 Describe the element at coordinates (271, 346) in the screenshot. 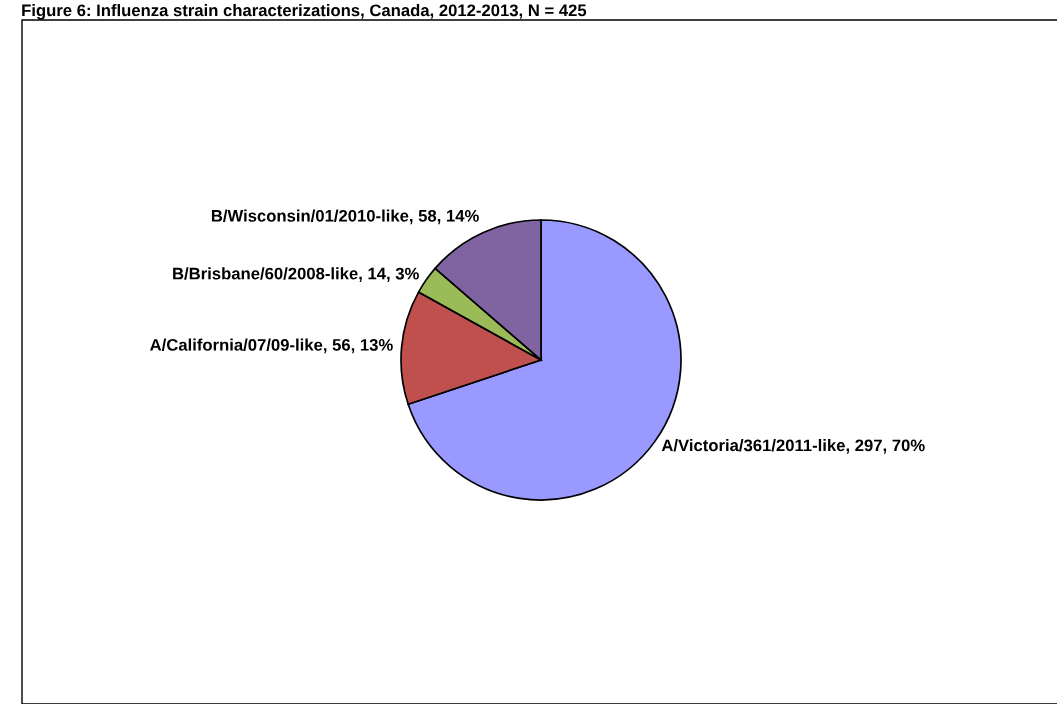

I see `slice-label: A/California/07/09-like, 56, 13%` at that location.